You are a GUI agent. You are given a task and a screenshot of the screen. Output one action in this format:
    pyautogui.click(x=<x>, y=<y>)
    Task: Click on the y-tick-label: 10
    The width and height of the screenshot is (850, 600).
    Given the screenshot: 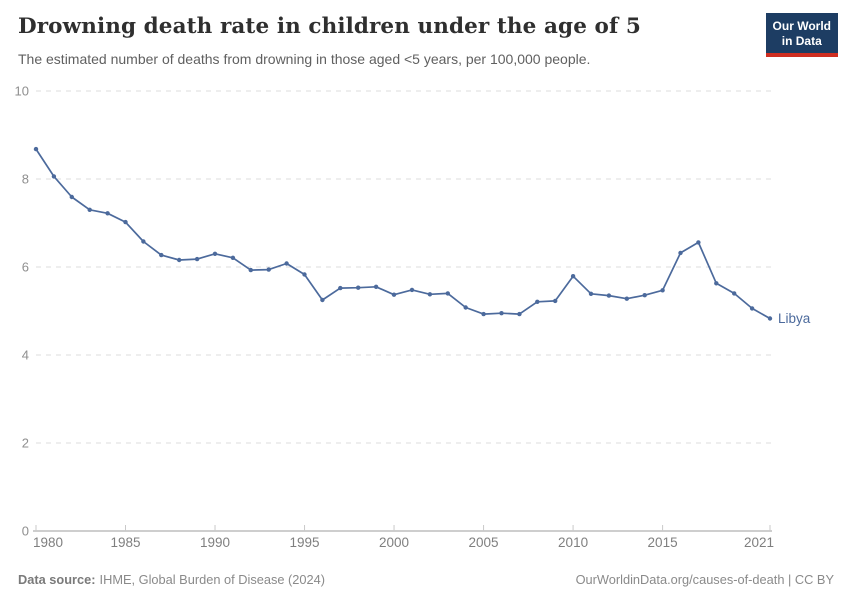 What is the action you would take?
    pyautogui.click(x=22, y=91)
    